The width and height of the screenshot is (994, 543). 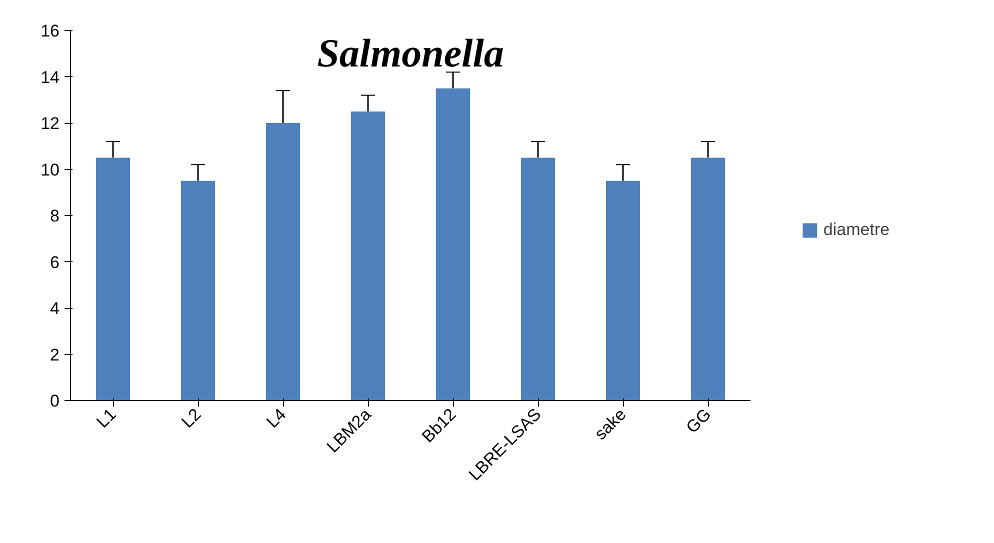 What do you see at coordinates (610, 424) in the screenshot?
I see `x-tick-label: sake` at bounding box center [610, 424].